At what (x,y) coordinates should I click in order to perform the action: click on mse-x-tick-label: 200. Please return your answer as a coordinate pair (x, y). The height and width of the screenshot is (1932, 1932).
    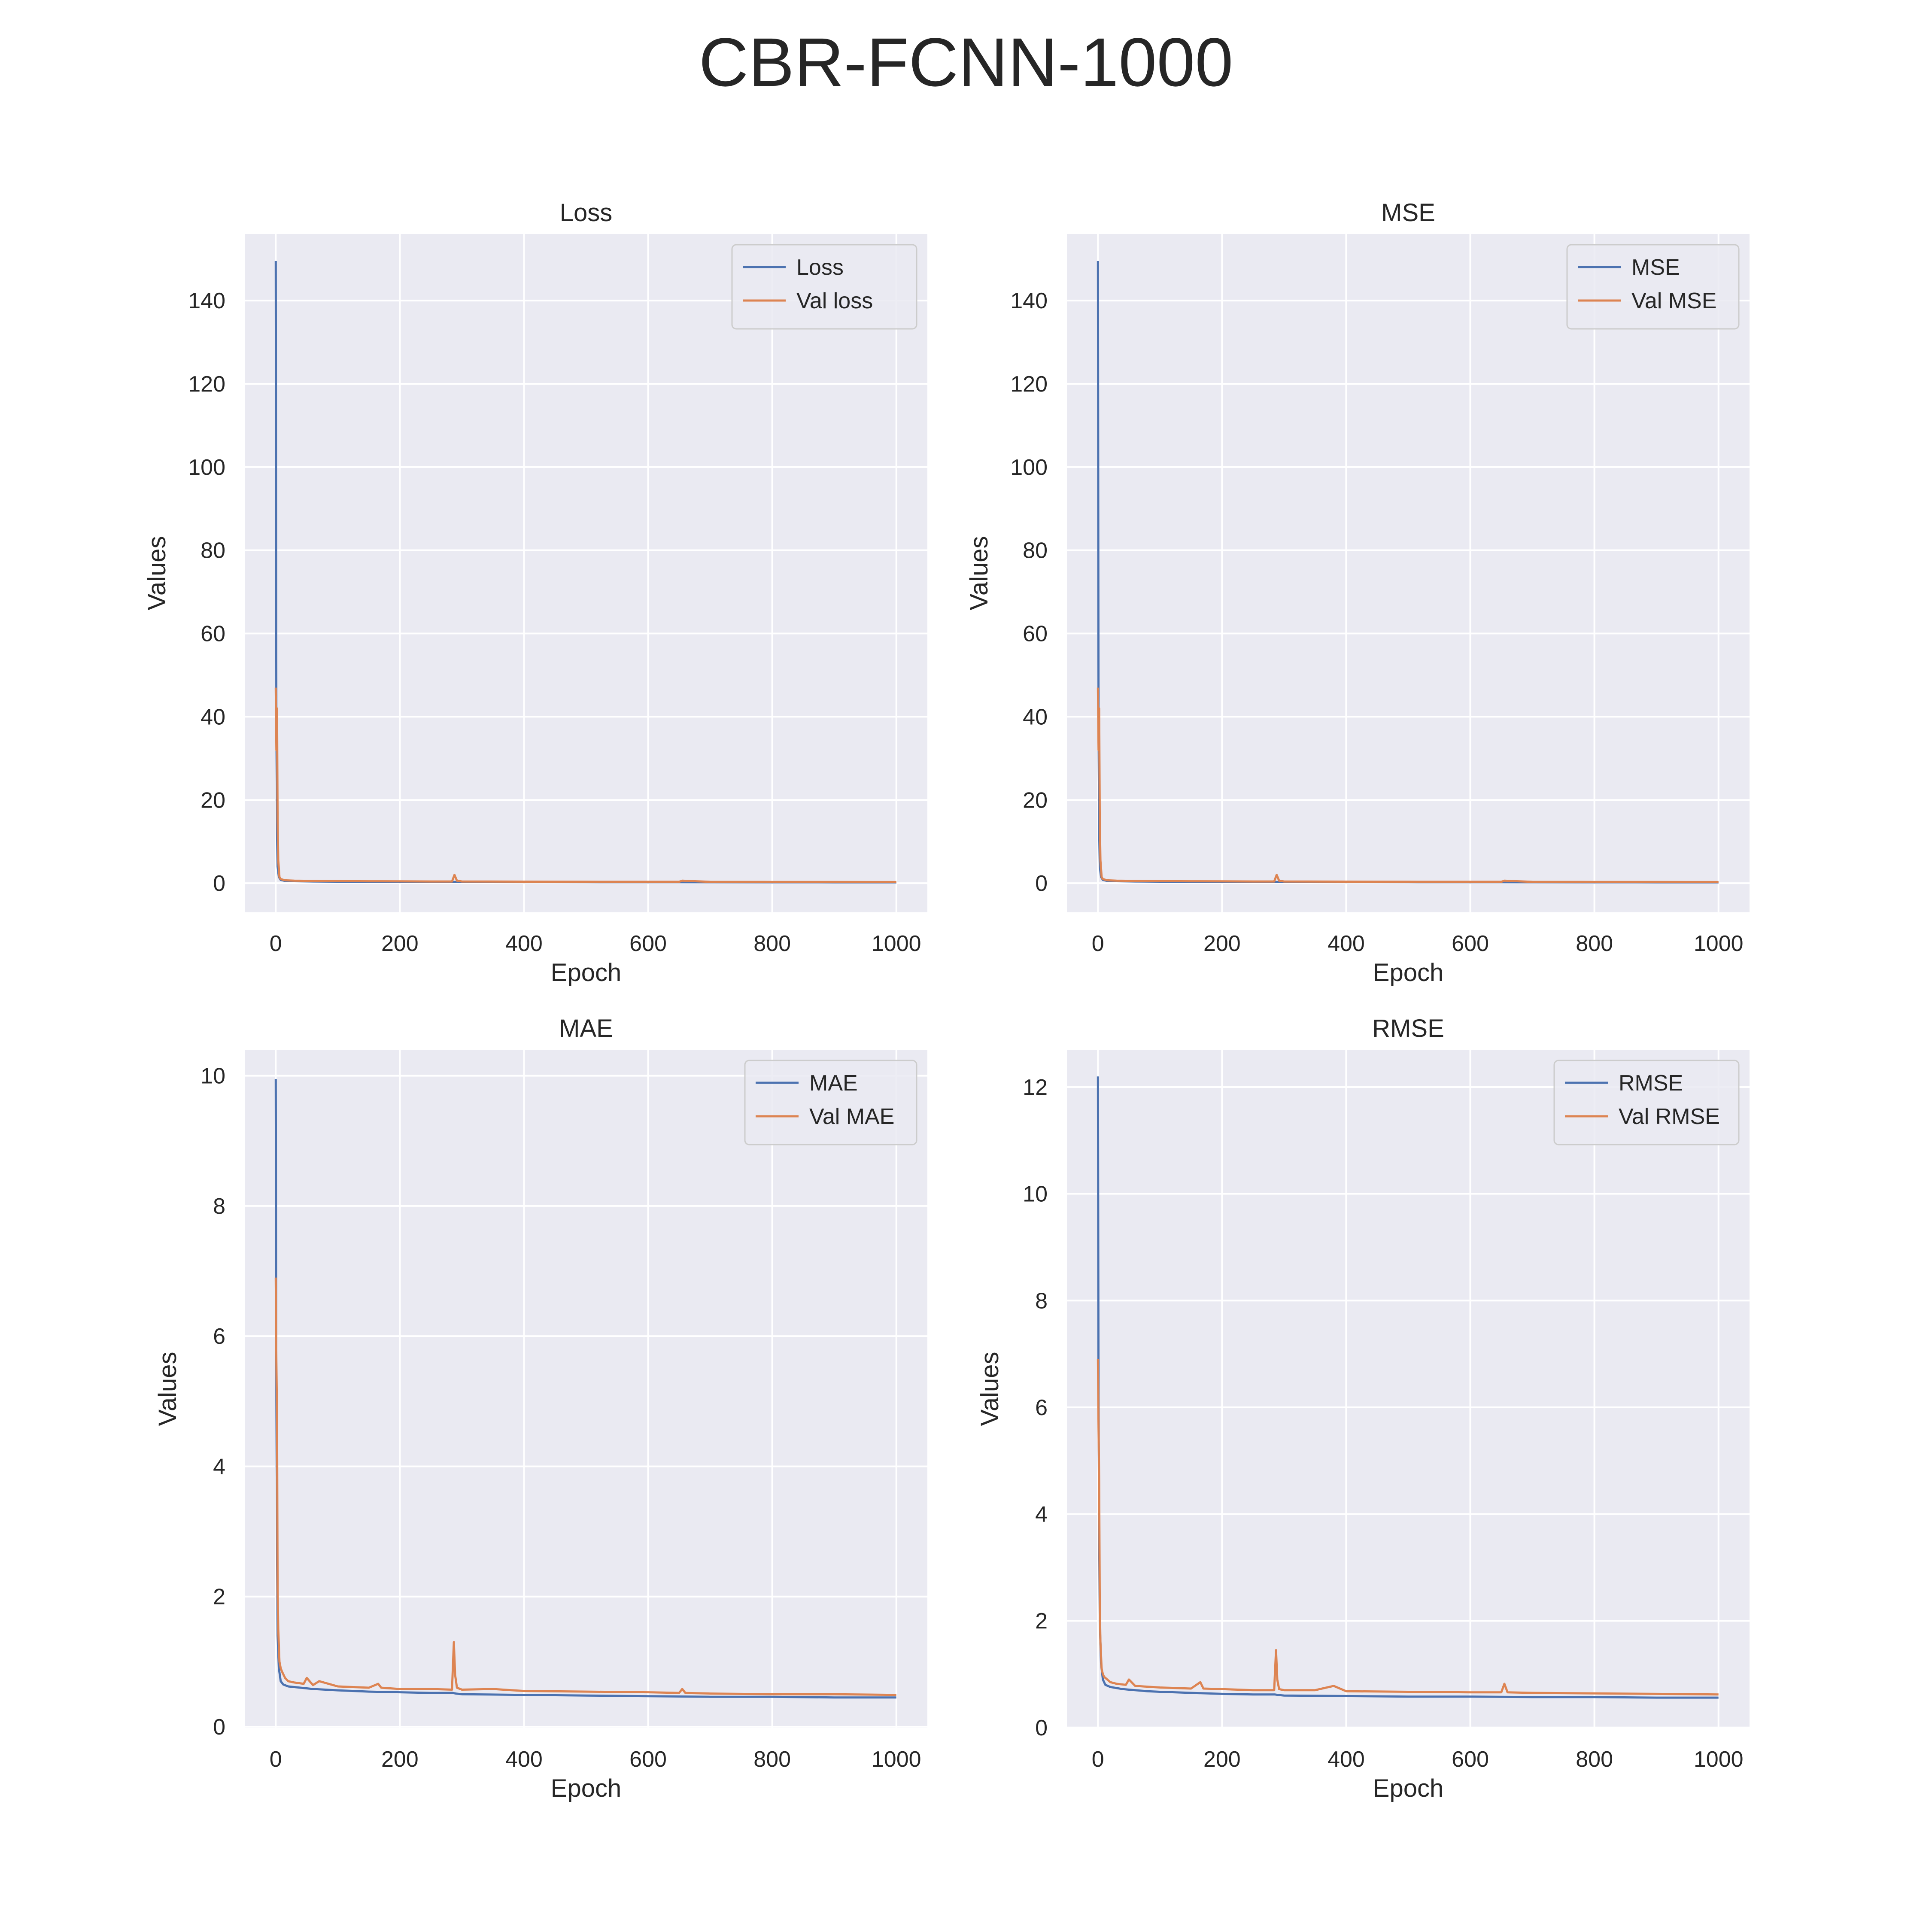
    Looking at the image, I should click on (1222, 943).